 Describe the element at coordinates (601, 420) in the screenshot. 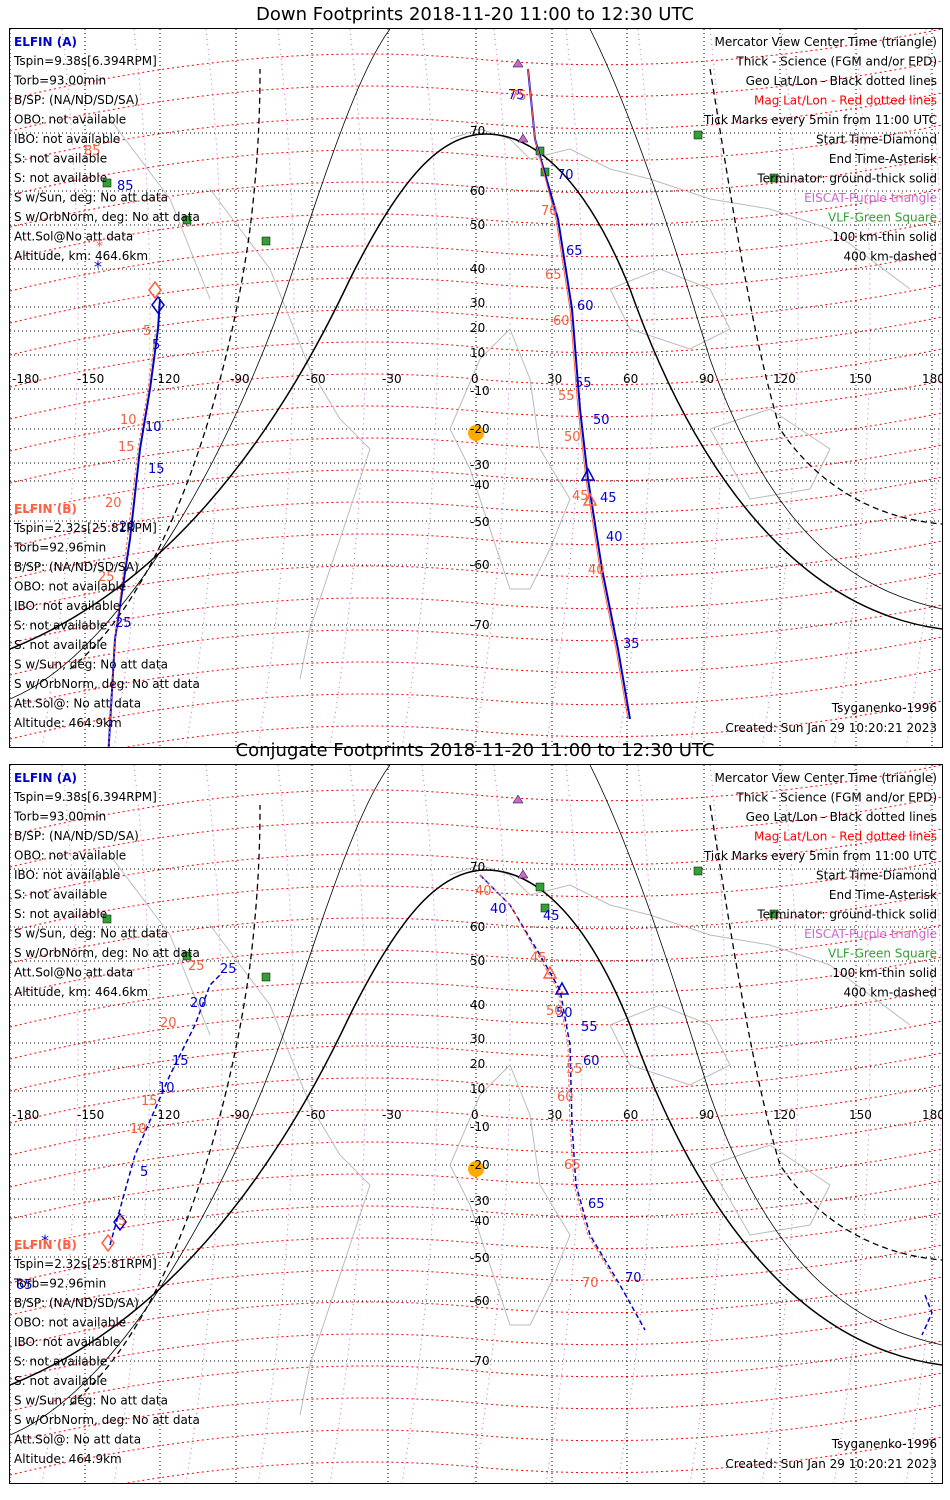

I see `tick-label-elfin-a: 50` at that location.